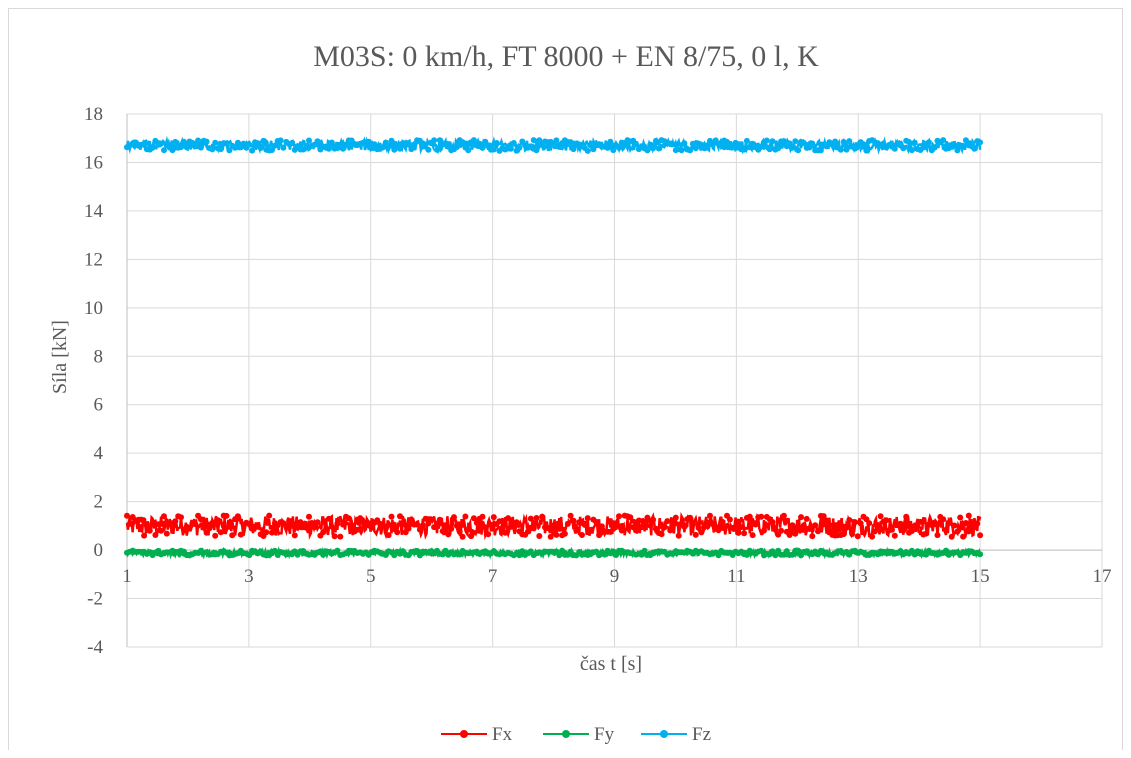  I want to click on y-tick-label: 2, so click(99, 502).